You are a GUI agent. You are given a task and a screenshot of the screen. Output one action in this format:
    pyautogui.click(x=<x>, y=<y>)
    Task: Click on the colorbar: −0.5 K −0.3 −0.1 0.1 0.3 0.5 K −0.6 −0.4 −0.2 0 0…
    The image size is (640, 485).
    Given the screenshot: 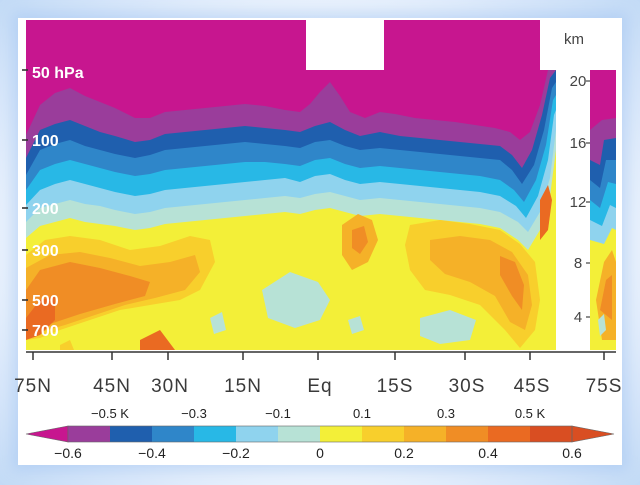 What is the action you would take?
    pyautogui.click(x=320, y=433)
    